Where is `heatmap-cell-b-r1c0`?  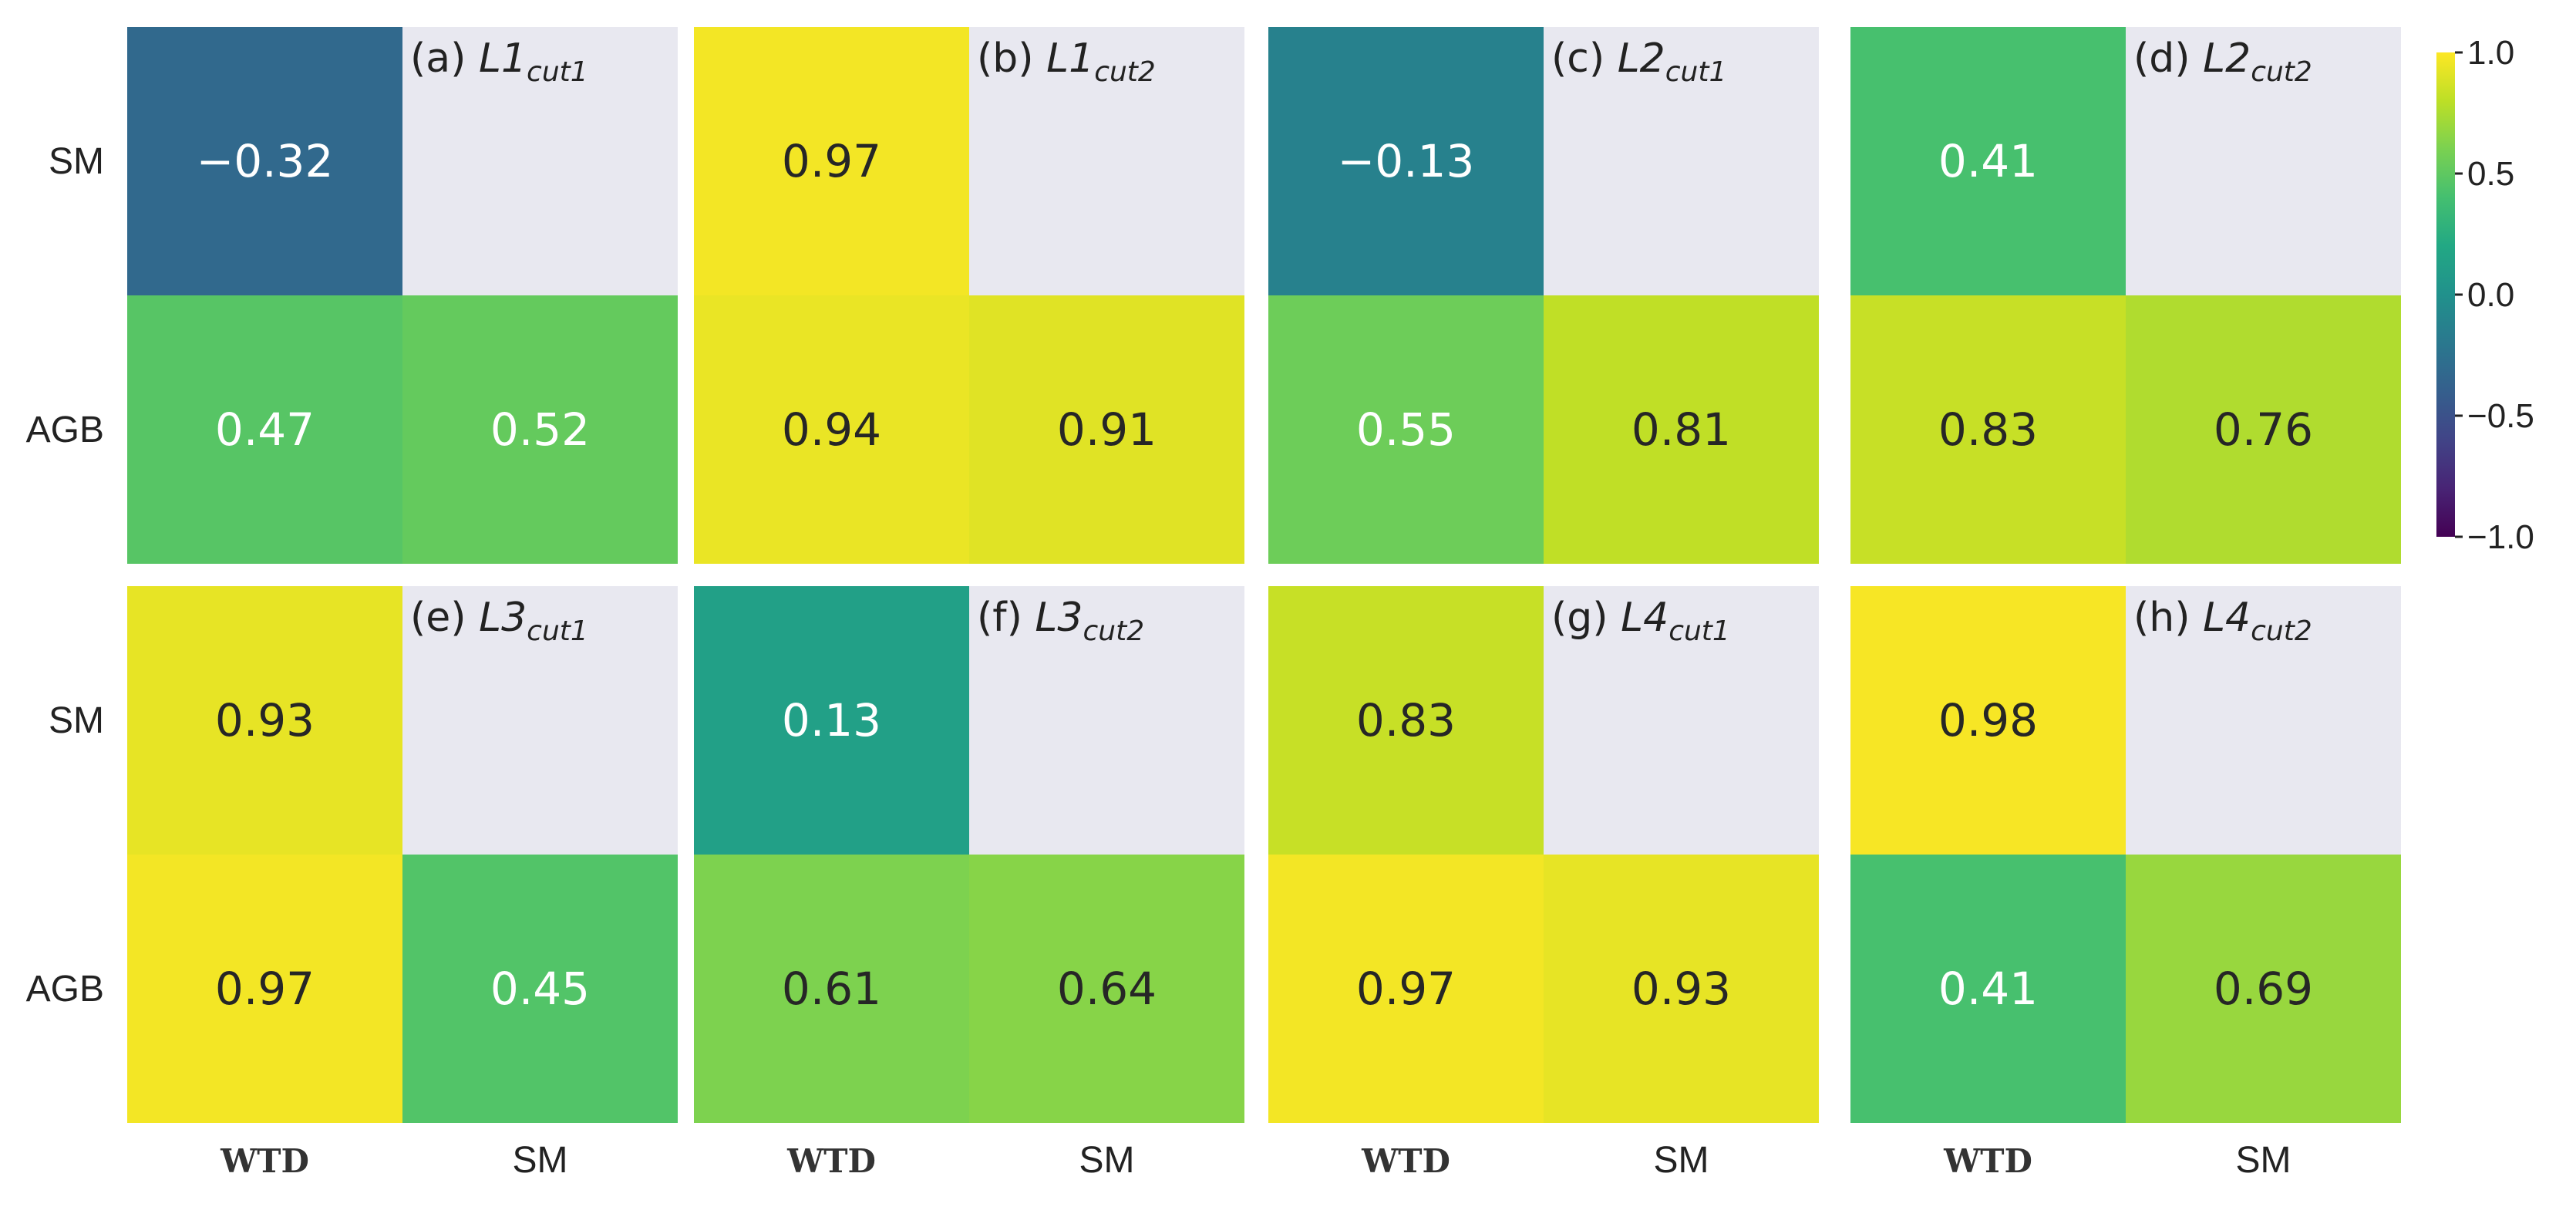
heatmap-cell-b-r1c0 is located at coordinates (831, 429).